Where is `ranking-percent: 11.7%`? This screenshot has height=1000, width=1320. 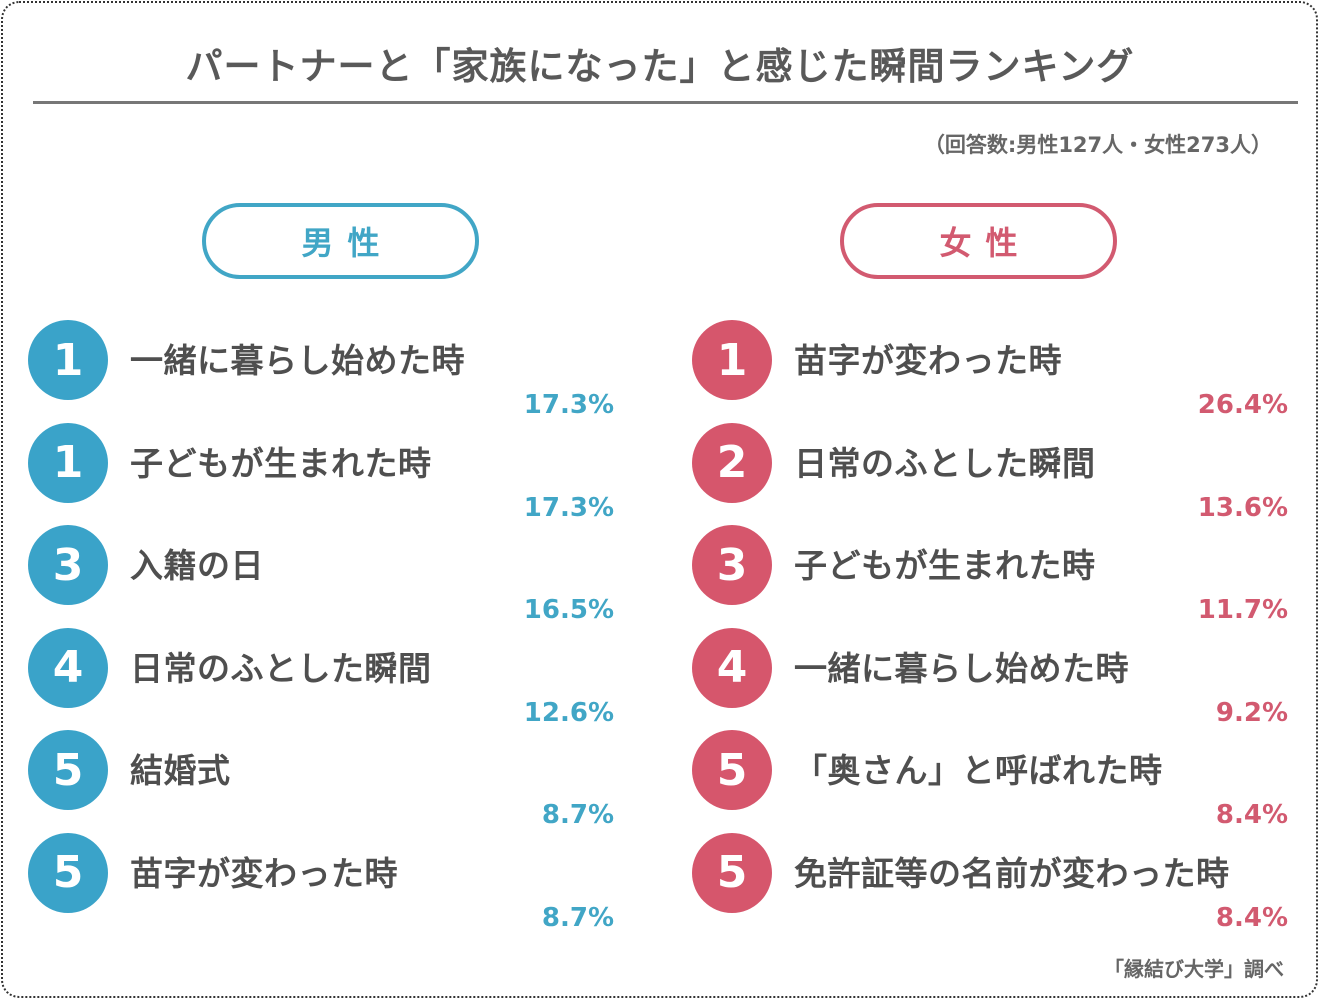
ranking-percent: 11.7% is located at coordinates (1242, 610).